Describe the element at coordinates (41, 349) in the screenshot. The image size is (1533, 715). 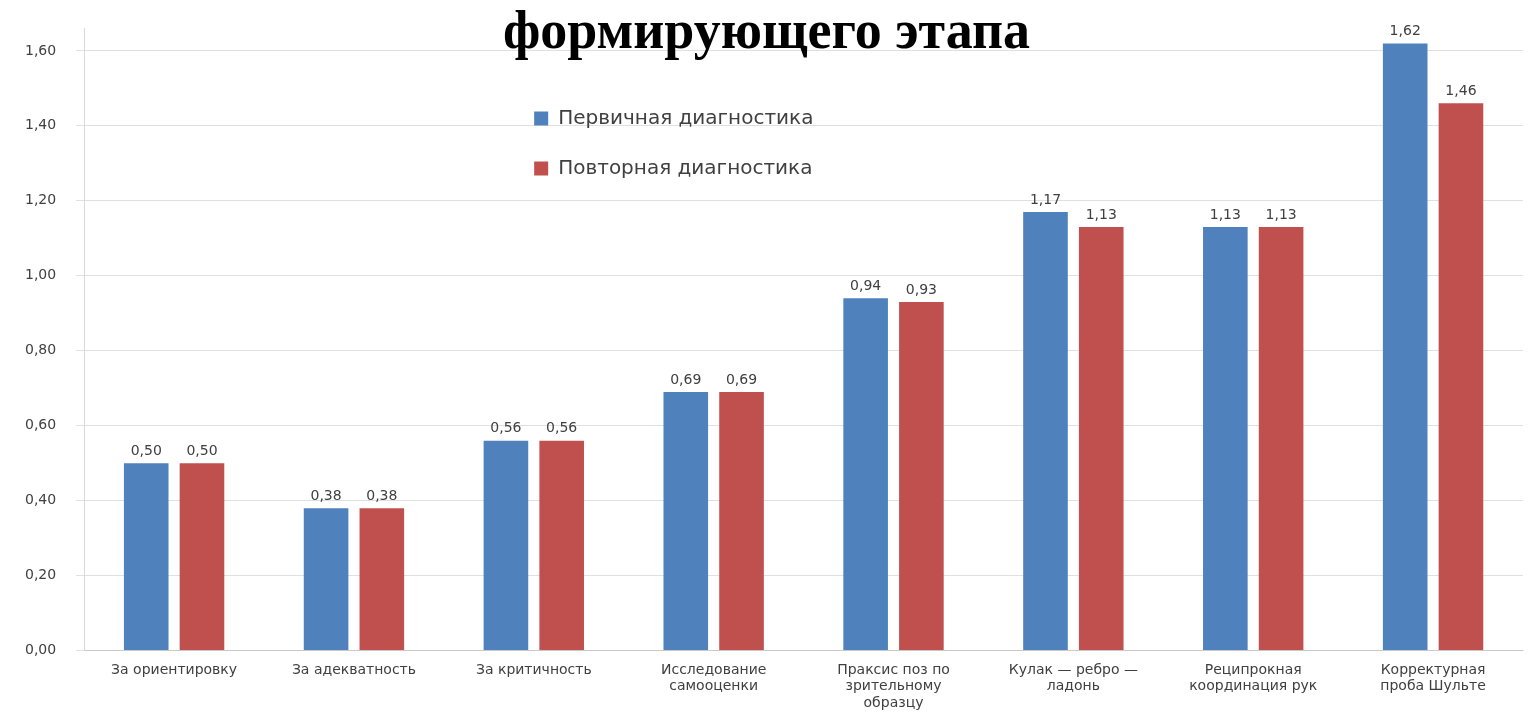
I see `y-tick-label: 0,80` at that location.